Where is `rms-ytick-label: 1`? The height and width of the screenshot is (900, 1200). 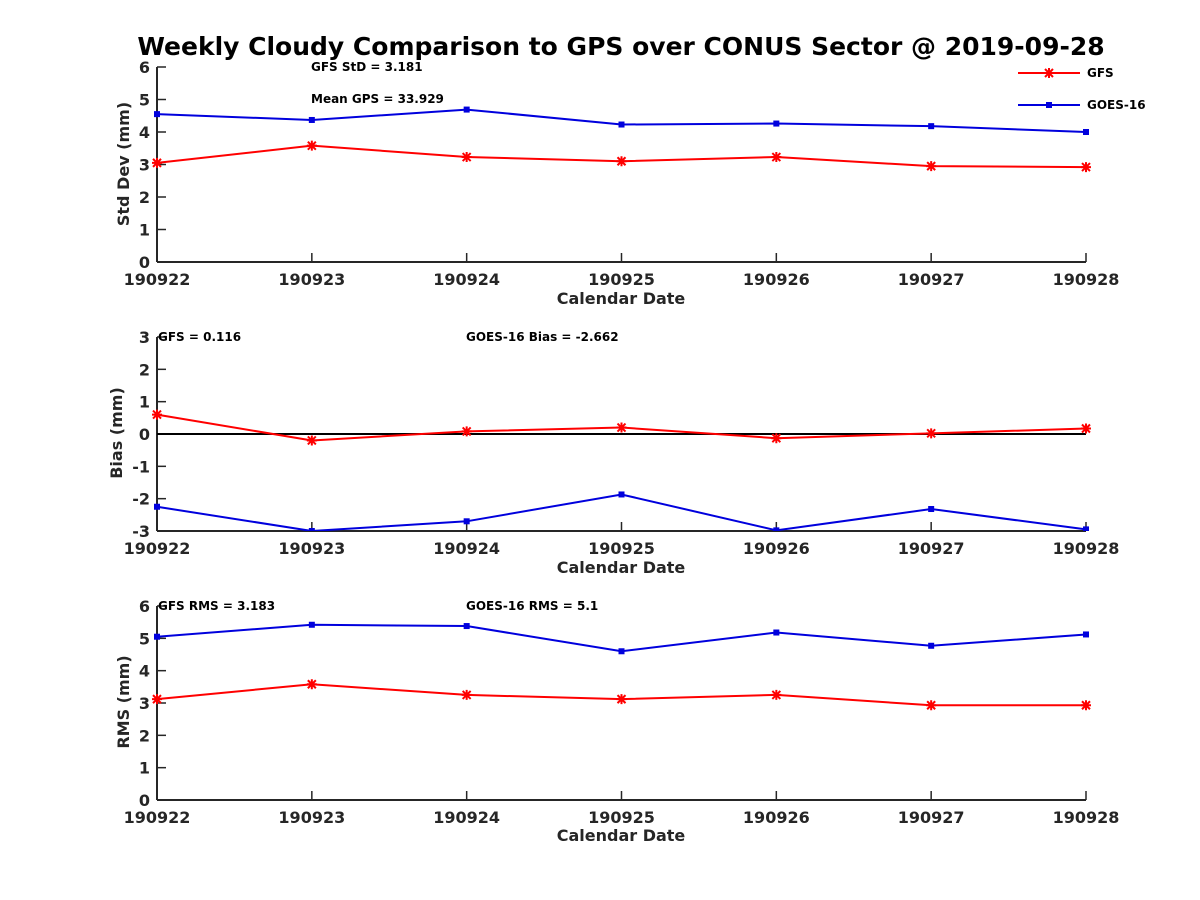 rms-ytick-label: 1 is located at coordinates (144, 768).